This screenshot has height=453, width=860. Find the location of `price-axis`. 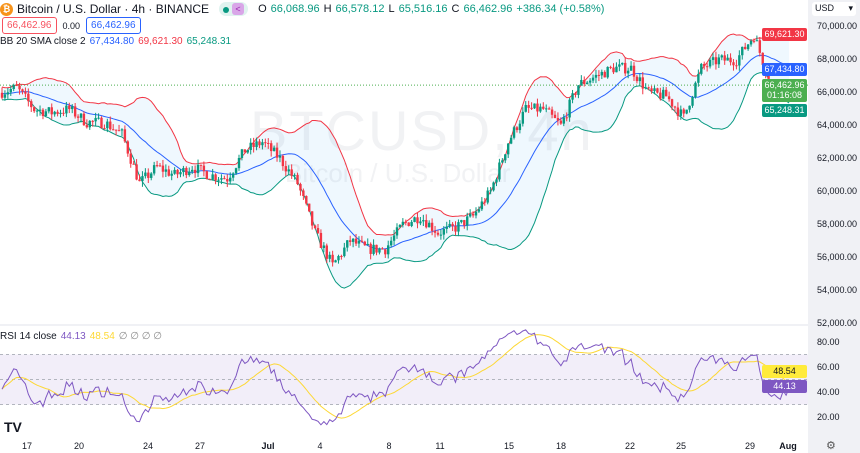

price-axis is located at coordinates (834, 226).